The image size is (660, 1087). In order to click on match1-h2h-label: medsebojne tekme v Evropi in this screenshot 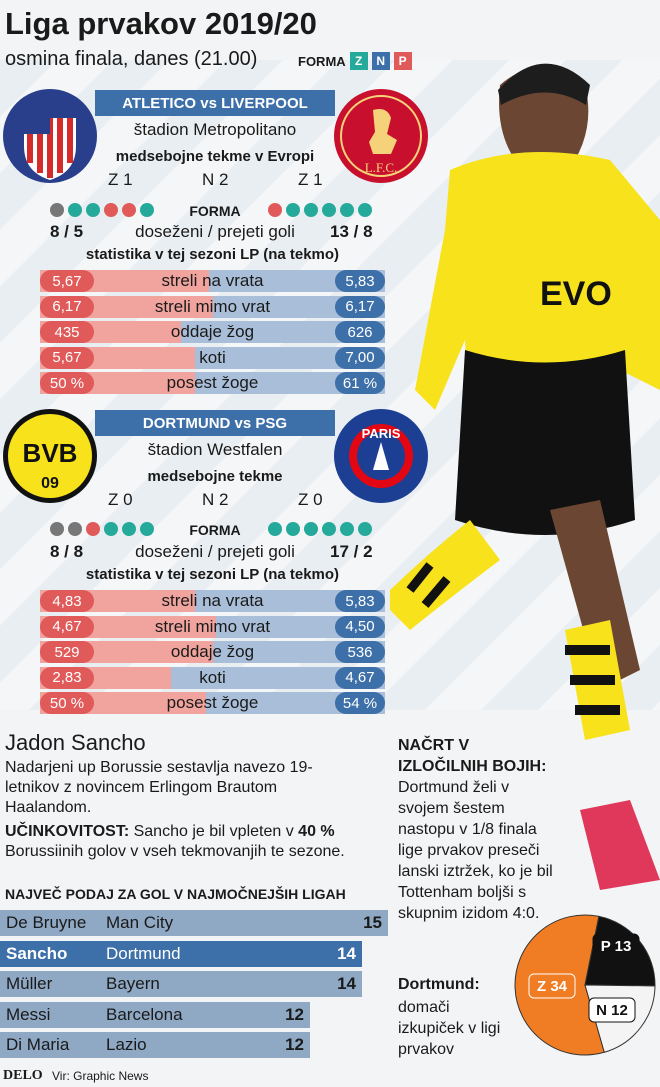, I will do `click(215, 156)`.